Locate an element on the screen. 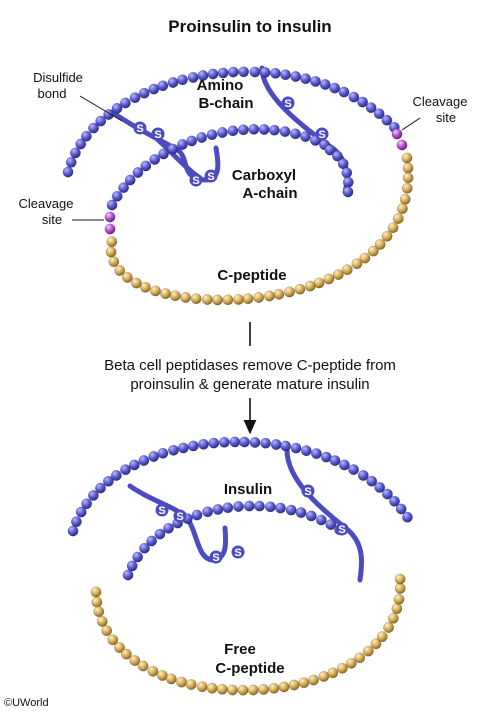  copyright-text: ©UWorld is located at coordinates (26, 703).